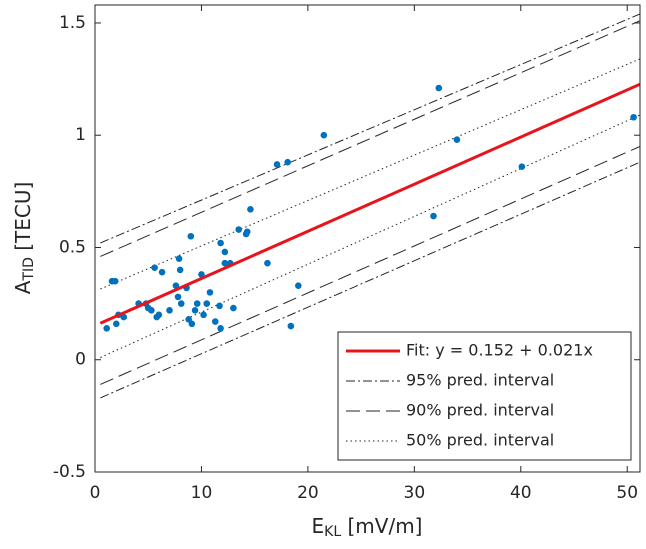 The height and width of the screenshot is (549, 646). I want to click on y-tick-label: 0, so click(80, 360).